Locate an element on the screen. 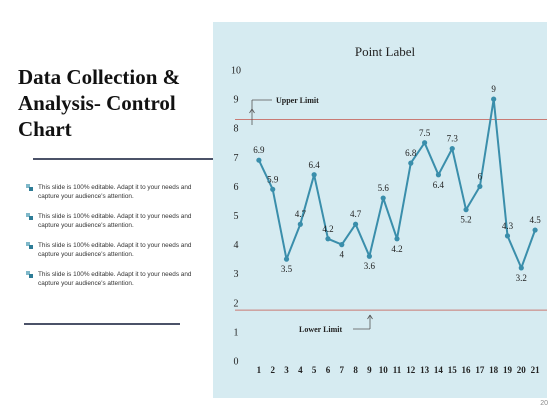  data-label: 7.3 is located at coordinates (453, 139).